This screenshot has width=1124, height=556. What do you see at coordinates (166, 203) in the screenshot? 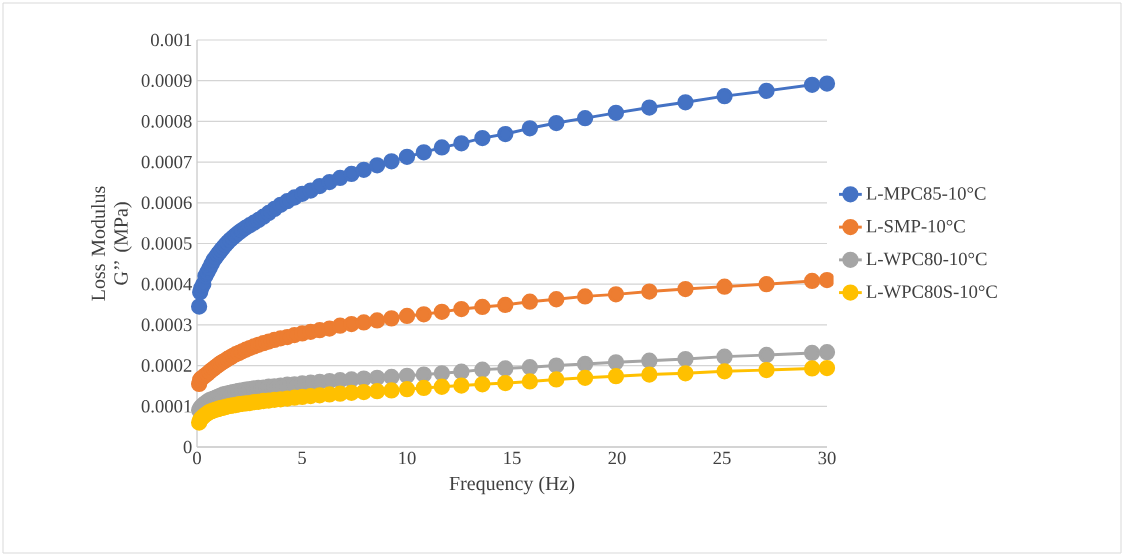
I see `y-tick-label: 0.0006` at bounding box center [166, 203].